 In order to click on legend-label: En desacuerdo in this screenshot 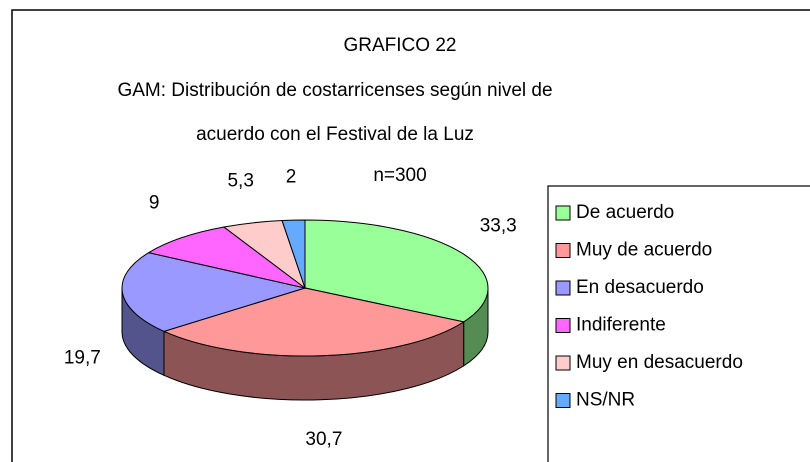, I will do `click(640, 287)`.